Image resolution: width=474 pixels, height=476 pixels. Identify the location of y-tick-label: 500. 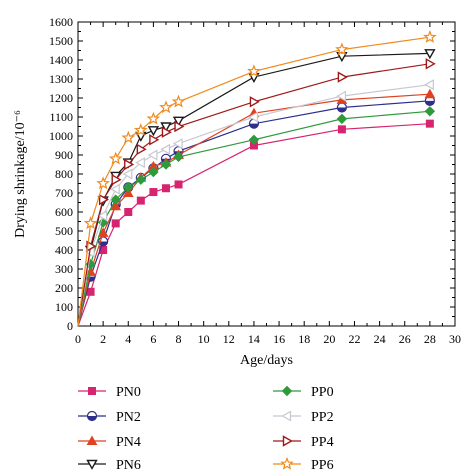
(64, 231).